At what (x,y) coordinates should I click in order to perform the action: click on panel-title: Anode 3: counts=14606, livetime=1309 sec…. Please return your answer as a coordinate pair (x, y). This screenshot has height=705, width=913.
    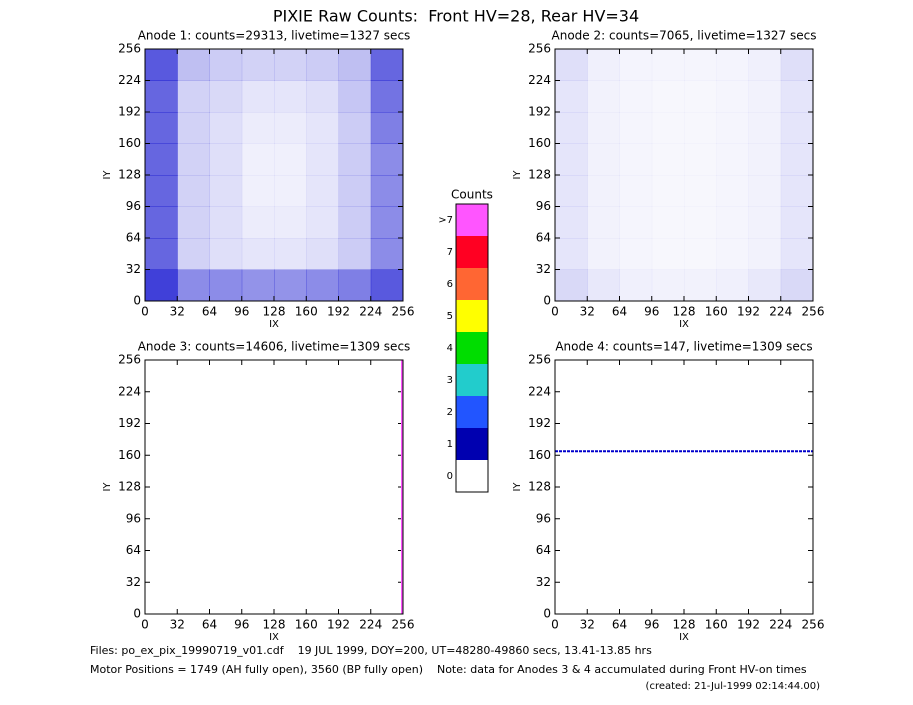
    Looking at the image, I should click on (274, 347).